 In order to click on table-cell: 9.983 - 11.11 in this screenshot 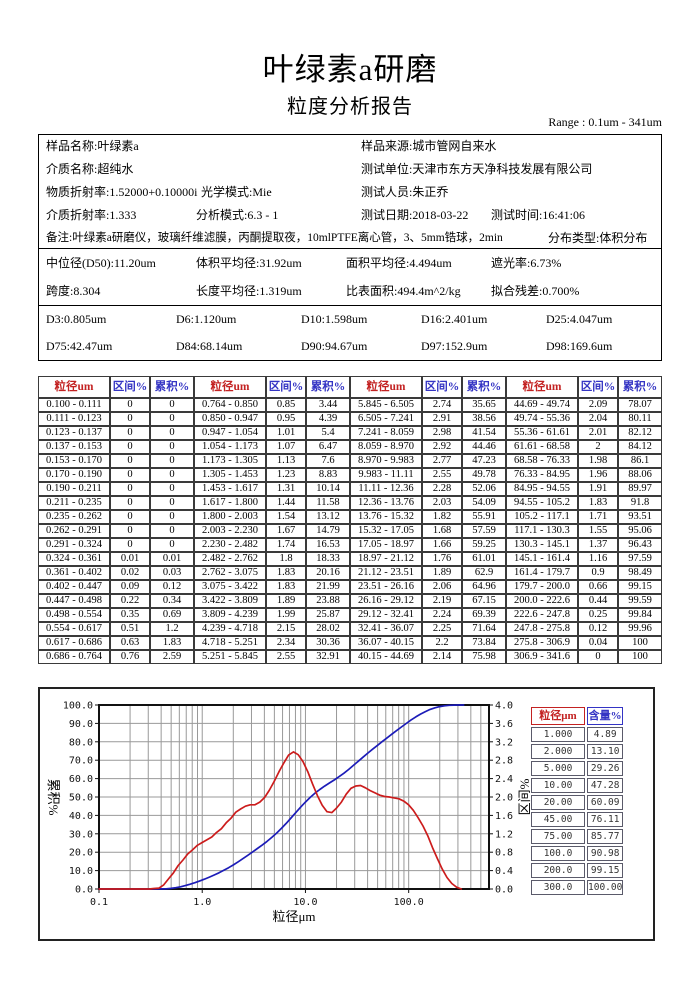, I will do `click(386, 475)`.